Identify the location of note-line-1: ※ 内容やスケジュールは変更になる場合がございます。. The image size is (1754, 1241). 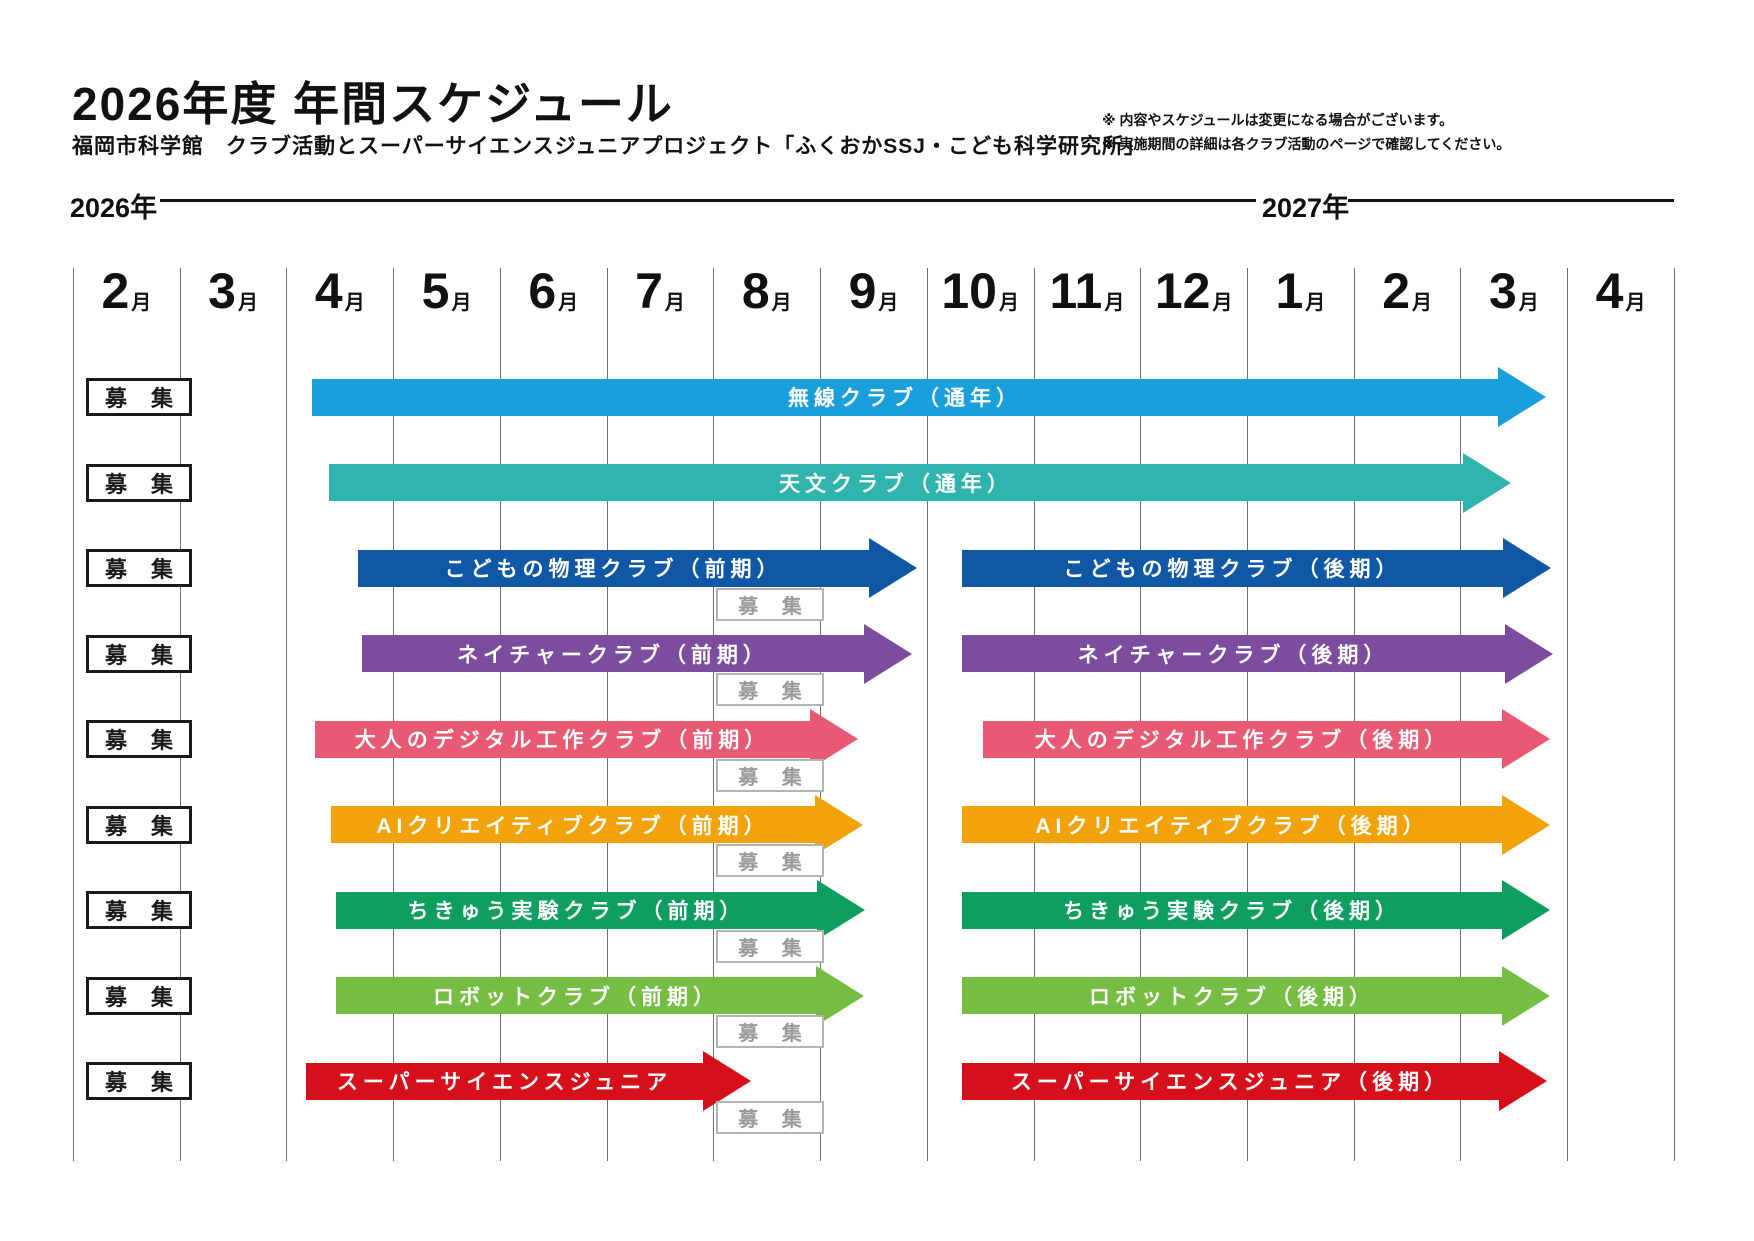
(1278, 120).